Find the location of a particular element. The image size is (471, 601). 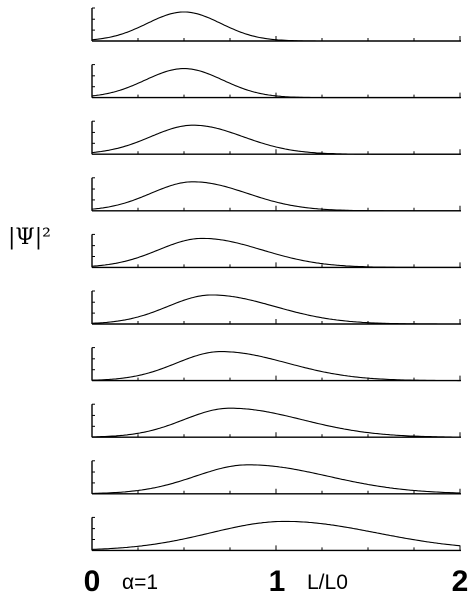

x-axis-label: L/L0 is located at coordinates (327, 582).